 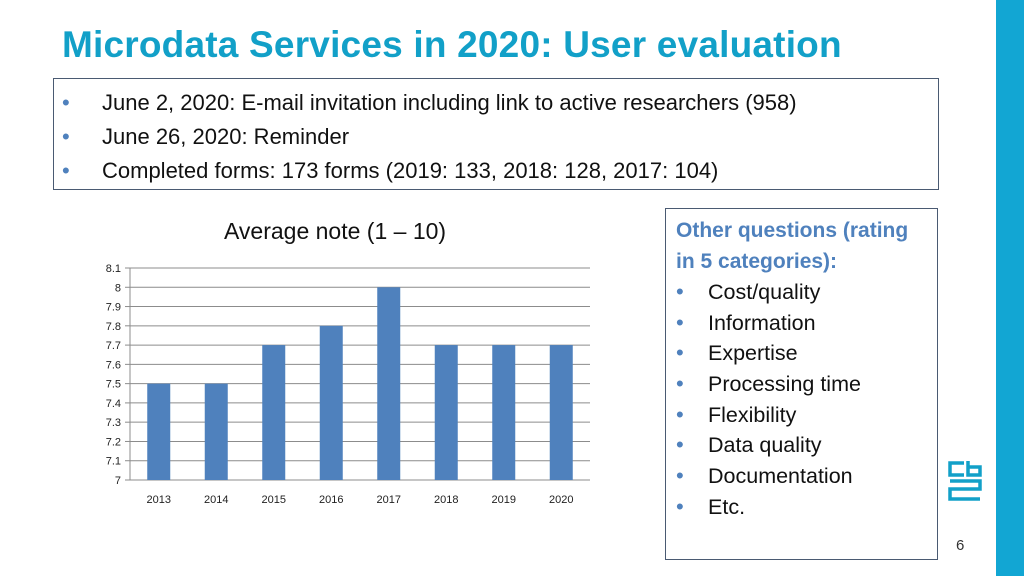 What do you see at coordinates (216, 500) in the screenshot?
I see `x-tick-label: 2014` at bounding box center [216, 500].